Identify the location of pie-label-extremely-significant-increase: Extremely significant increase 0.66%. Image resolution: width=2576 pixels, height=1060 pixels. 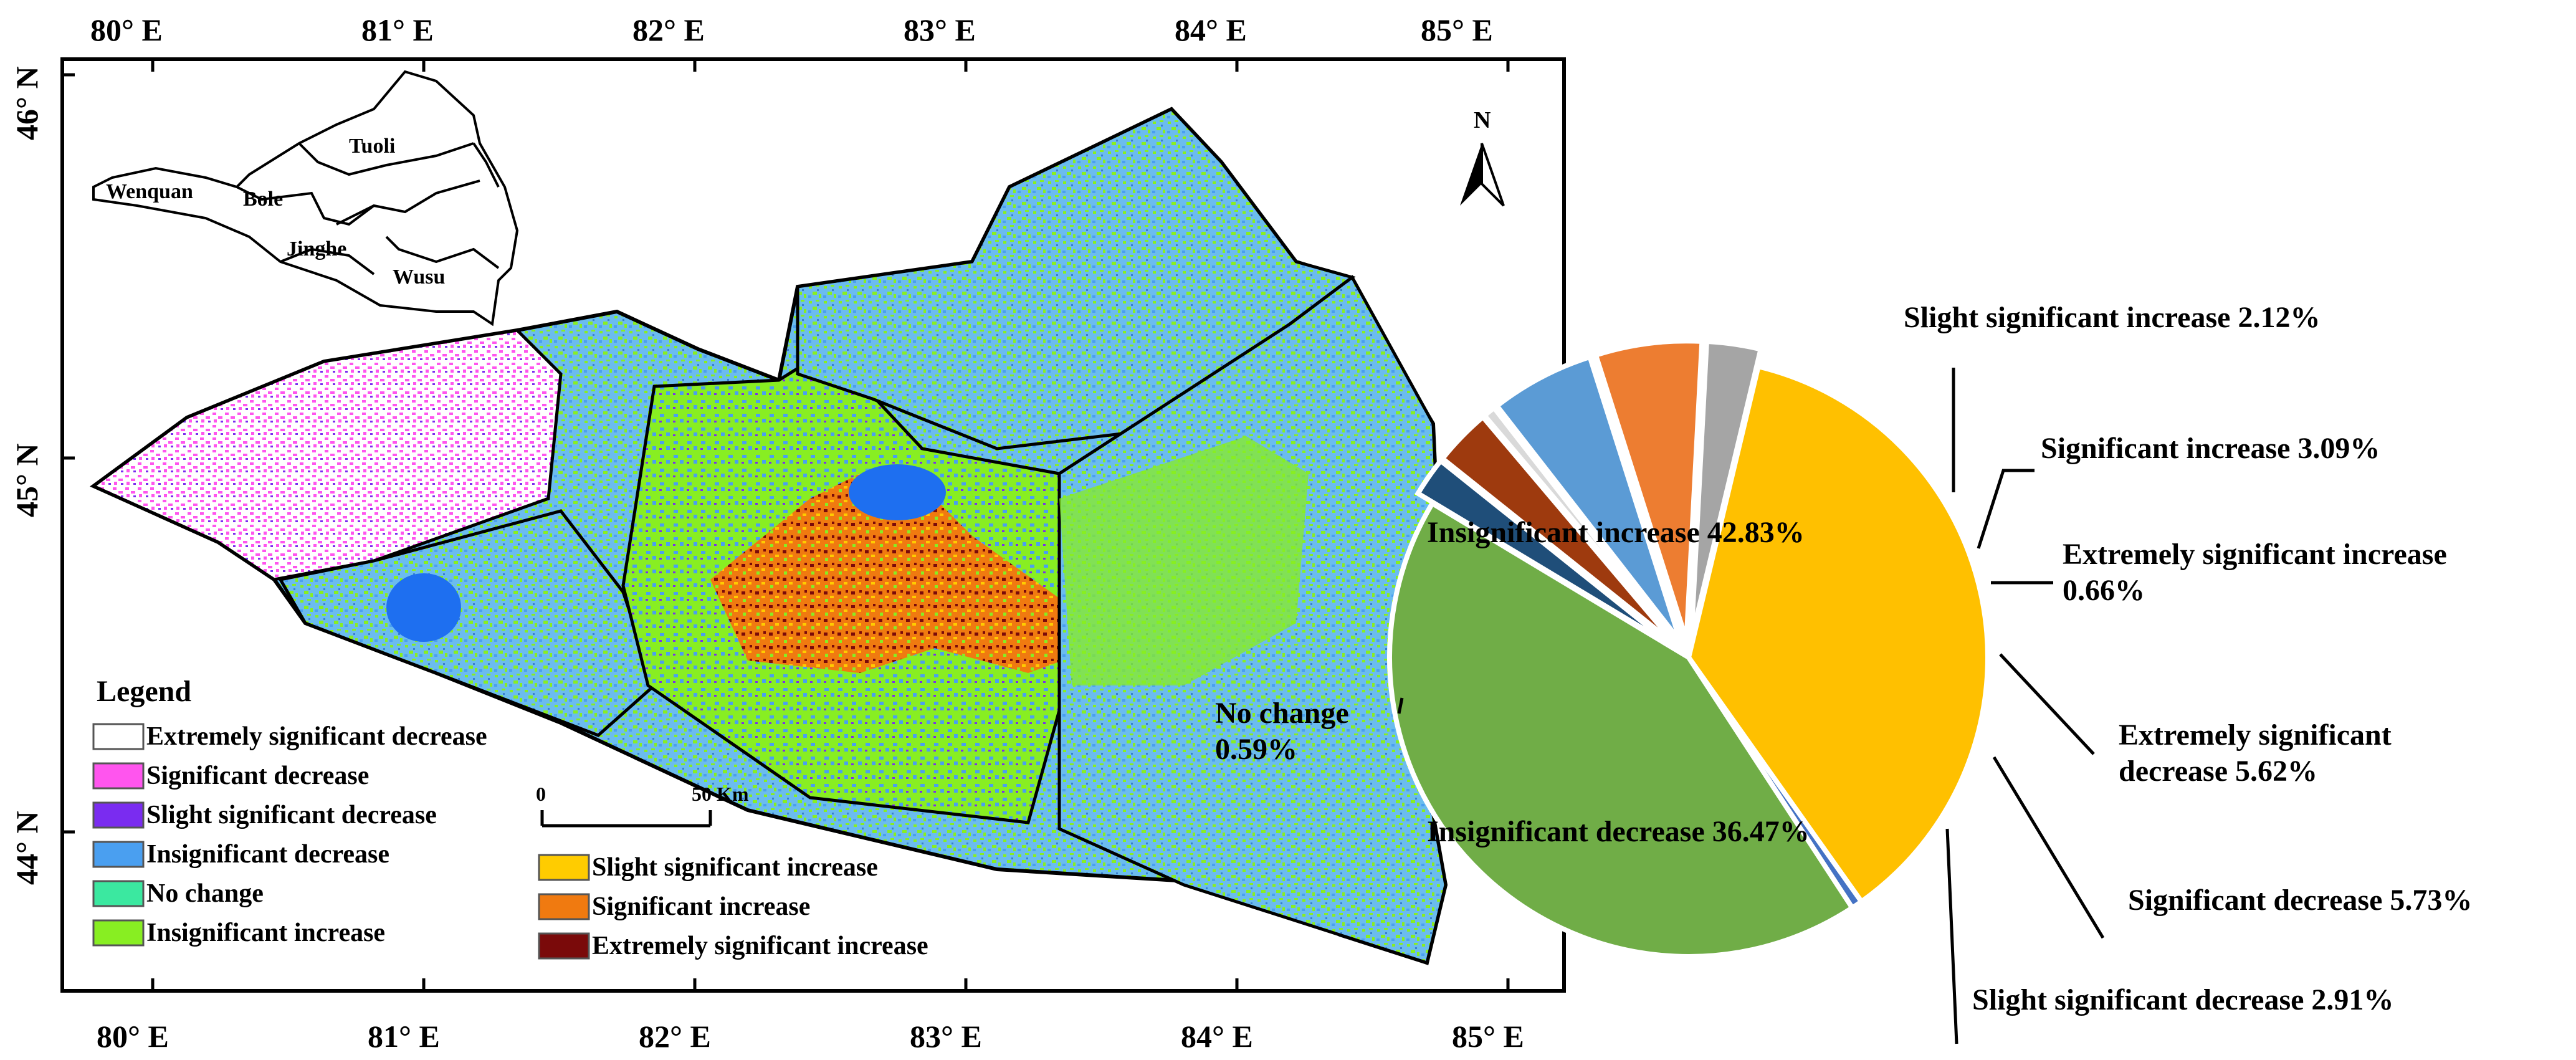
(2255, 572).